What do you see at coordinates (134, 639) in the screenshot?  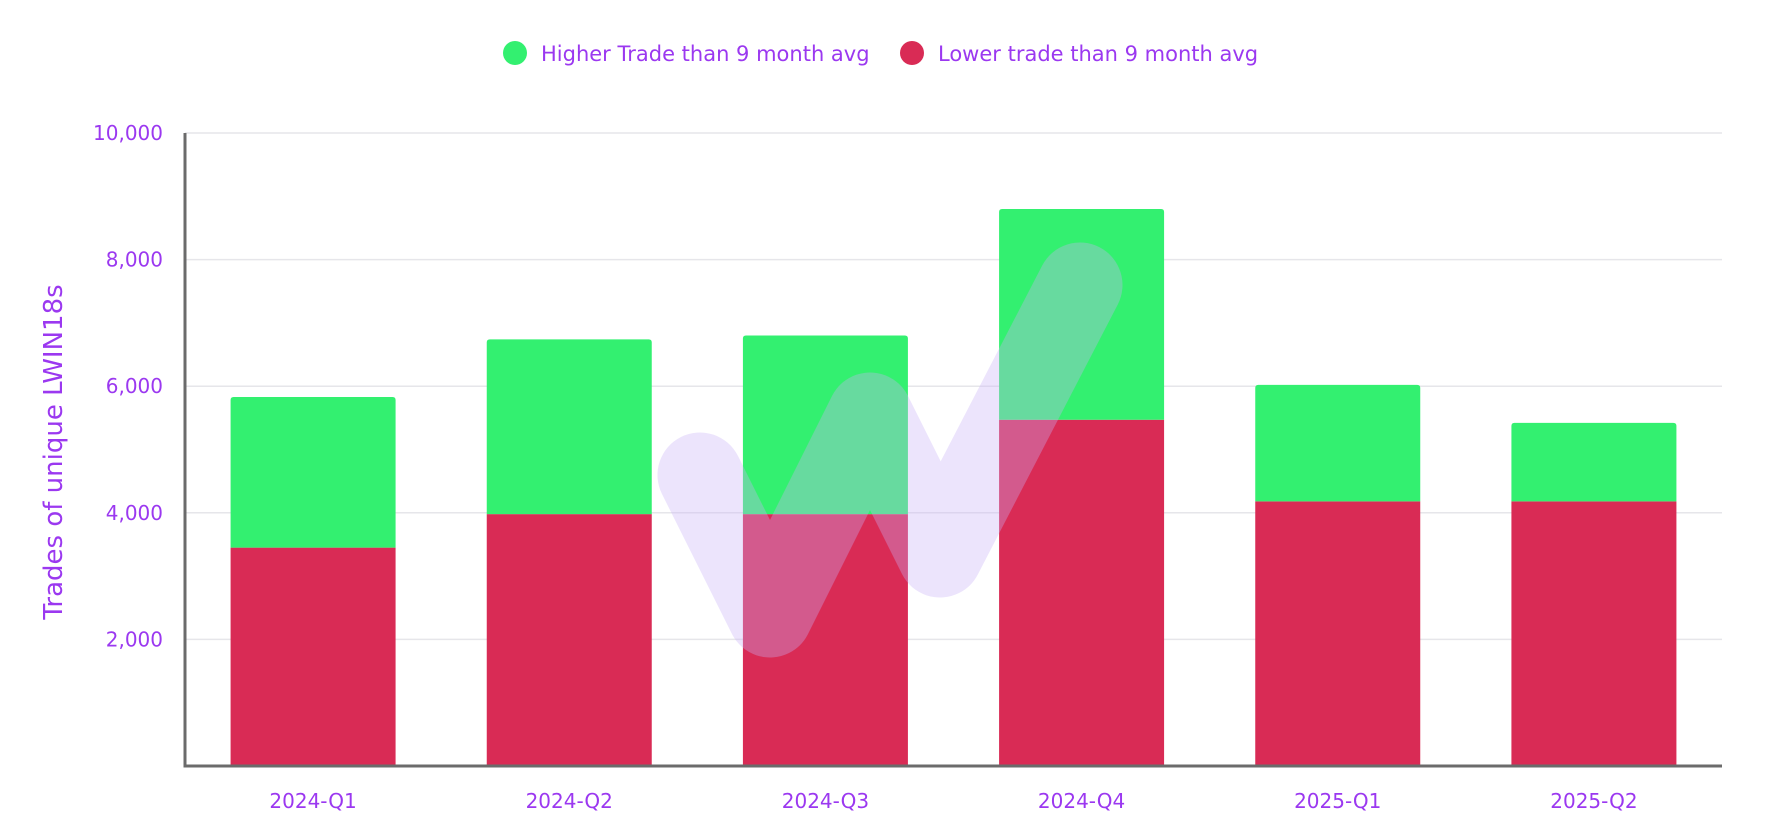 I see `y-tick-label: 2,000` at bounding box center [134, 639].